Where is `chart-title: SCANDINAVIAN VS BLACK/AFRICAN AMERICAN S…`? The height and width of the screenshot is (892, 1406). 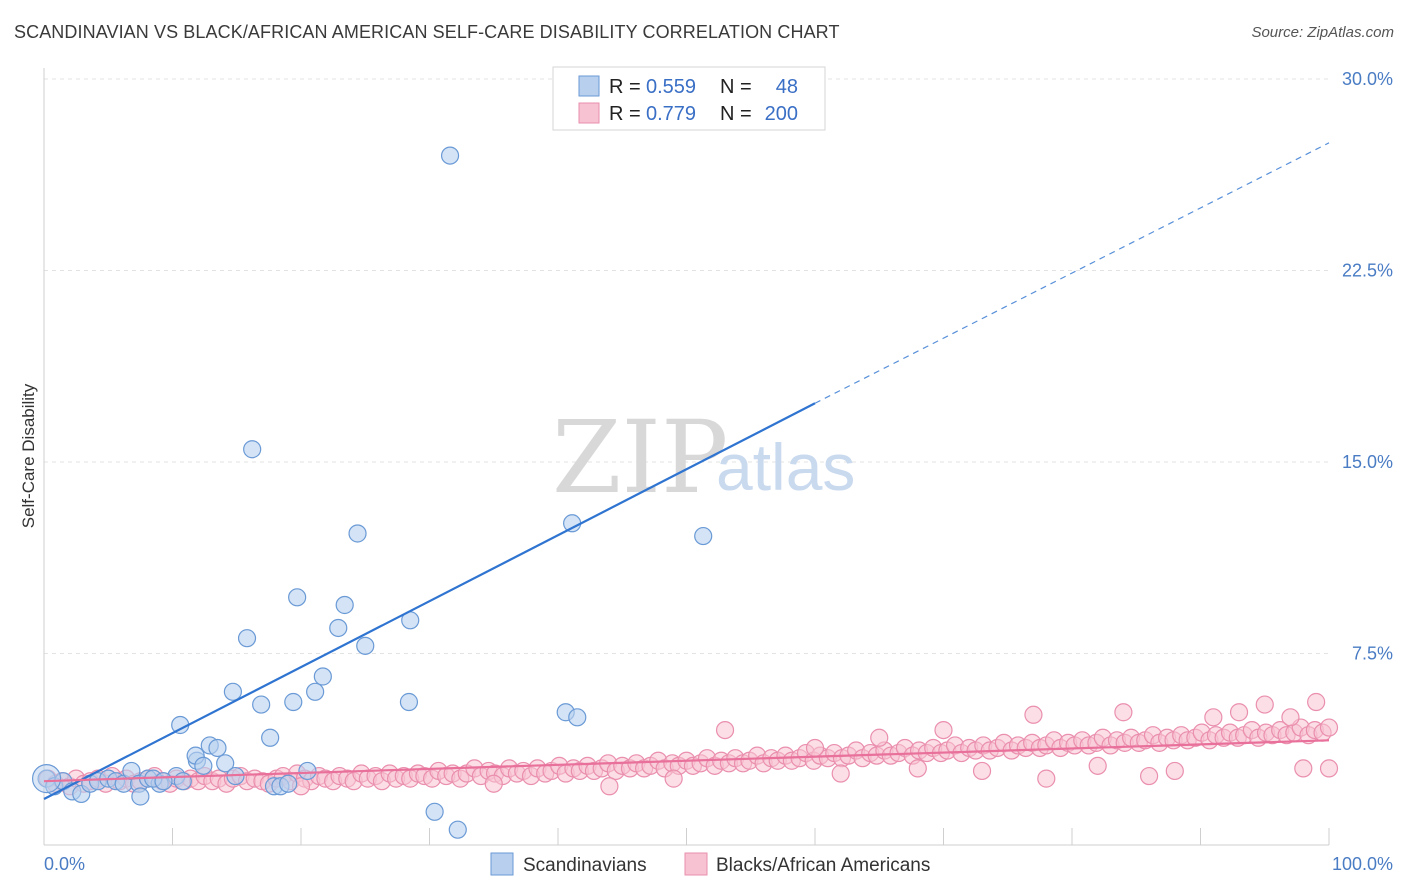
chart-title: SCANDINAVIAN VS BLACK/AFRICAN AMERICAN S… is located at coordinates (427, 32).